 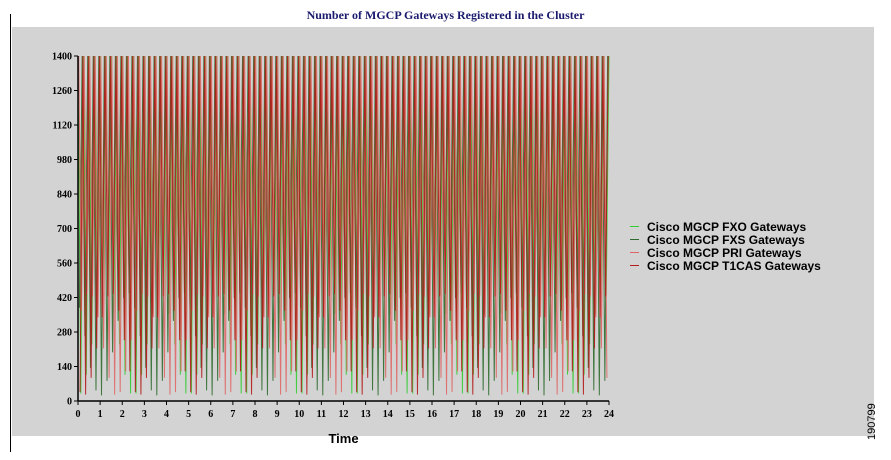 I want to click on y-tick-label: 1260, so click(x=62, y=91).